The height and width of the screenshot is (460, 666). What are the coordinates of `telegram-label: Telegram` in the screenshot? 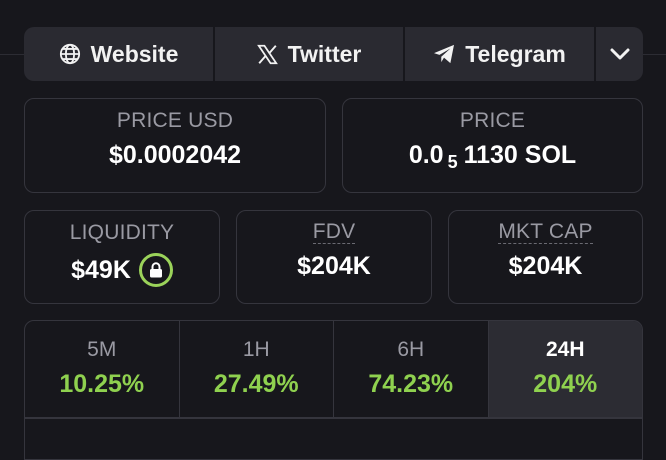 It's located at (515, 53).